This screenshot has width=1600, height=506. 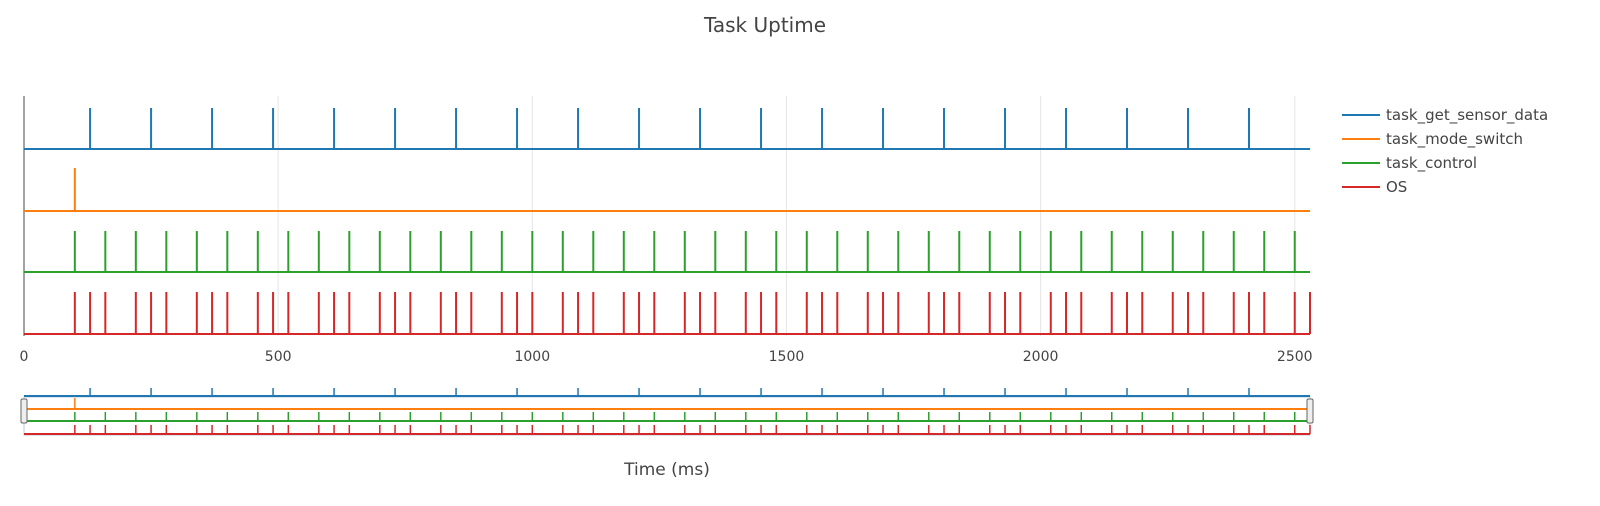 What do you see at coordinates (24, 357) in the screenshot?
I see `x-tick-label: 0` at bounding box center [24, 357].